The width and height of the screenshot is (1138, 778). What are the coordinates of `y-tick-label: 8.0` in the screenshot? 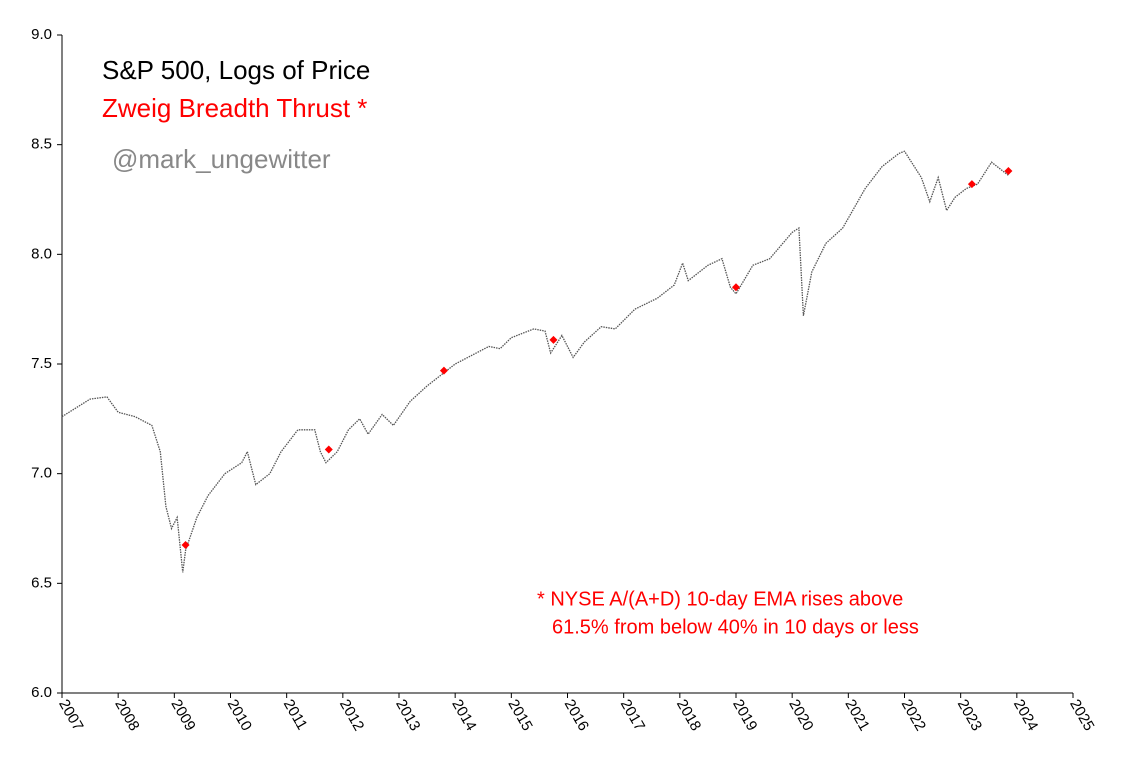 It's located at (41, 253).